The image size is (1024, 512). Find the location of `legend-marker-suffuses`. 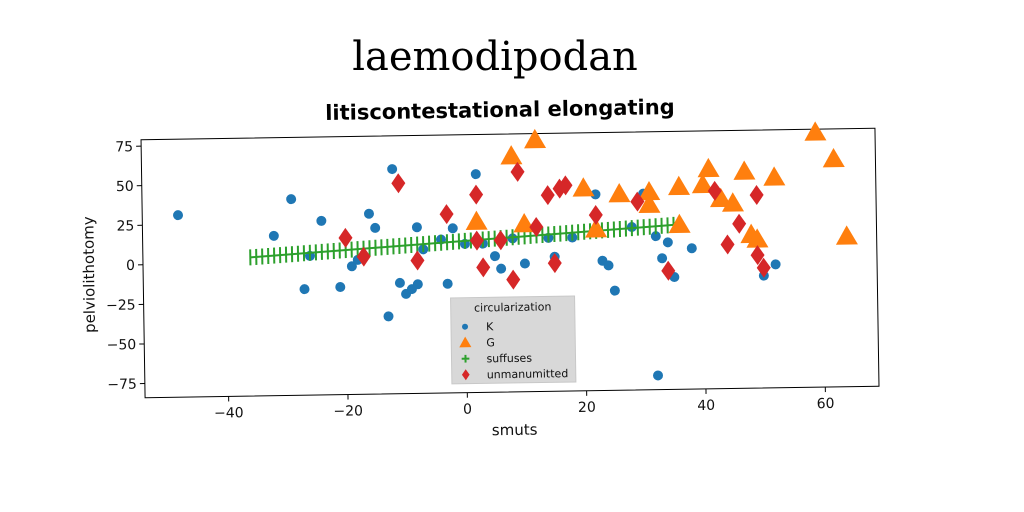

legend-marker-suffuses is located at coordinates (465, 358).